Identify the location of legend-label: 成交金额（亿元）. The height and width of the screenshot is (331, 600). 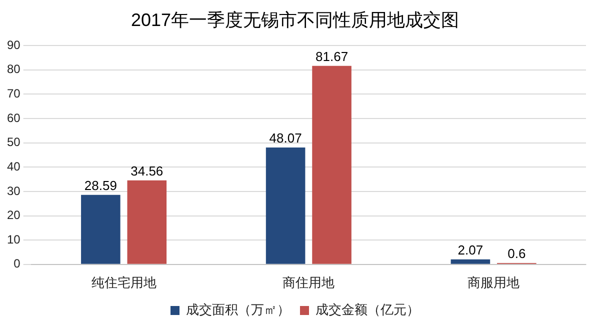
(368, 310).